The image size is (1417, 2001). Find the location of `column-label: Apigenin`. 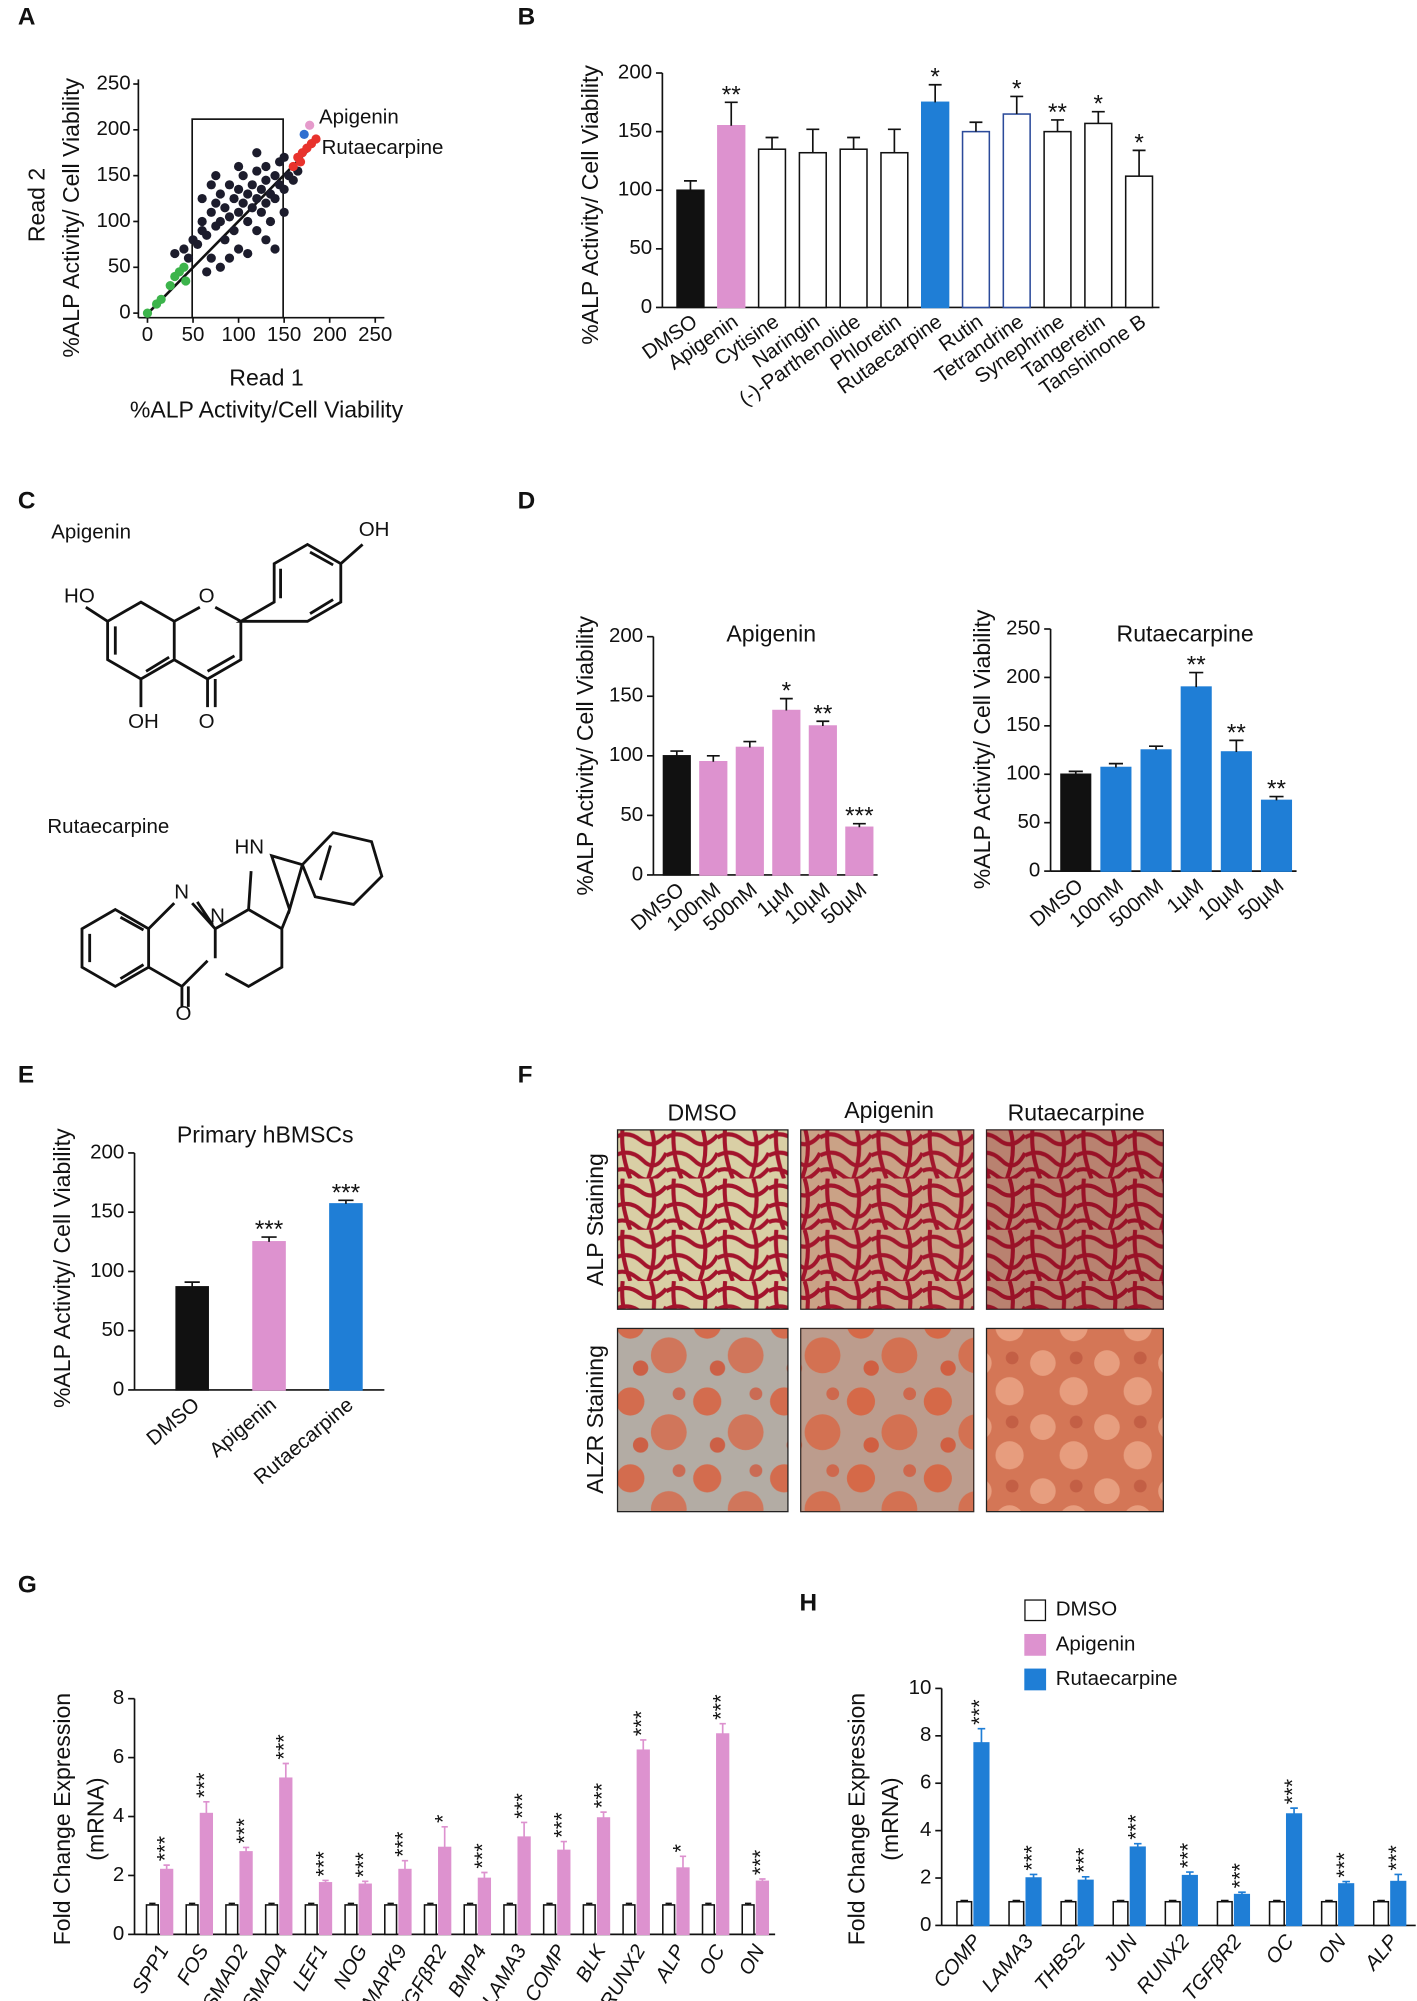

column-label: Apigenin is located at coordinates (889, 1110).